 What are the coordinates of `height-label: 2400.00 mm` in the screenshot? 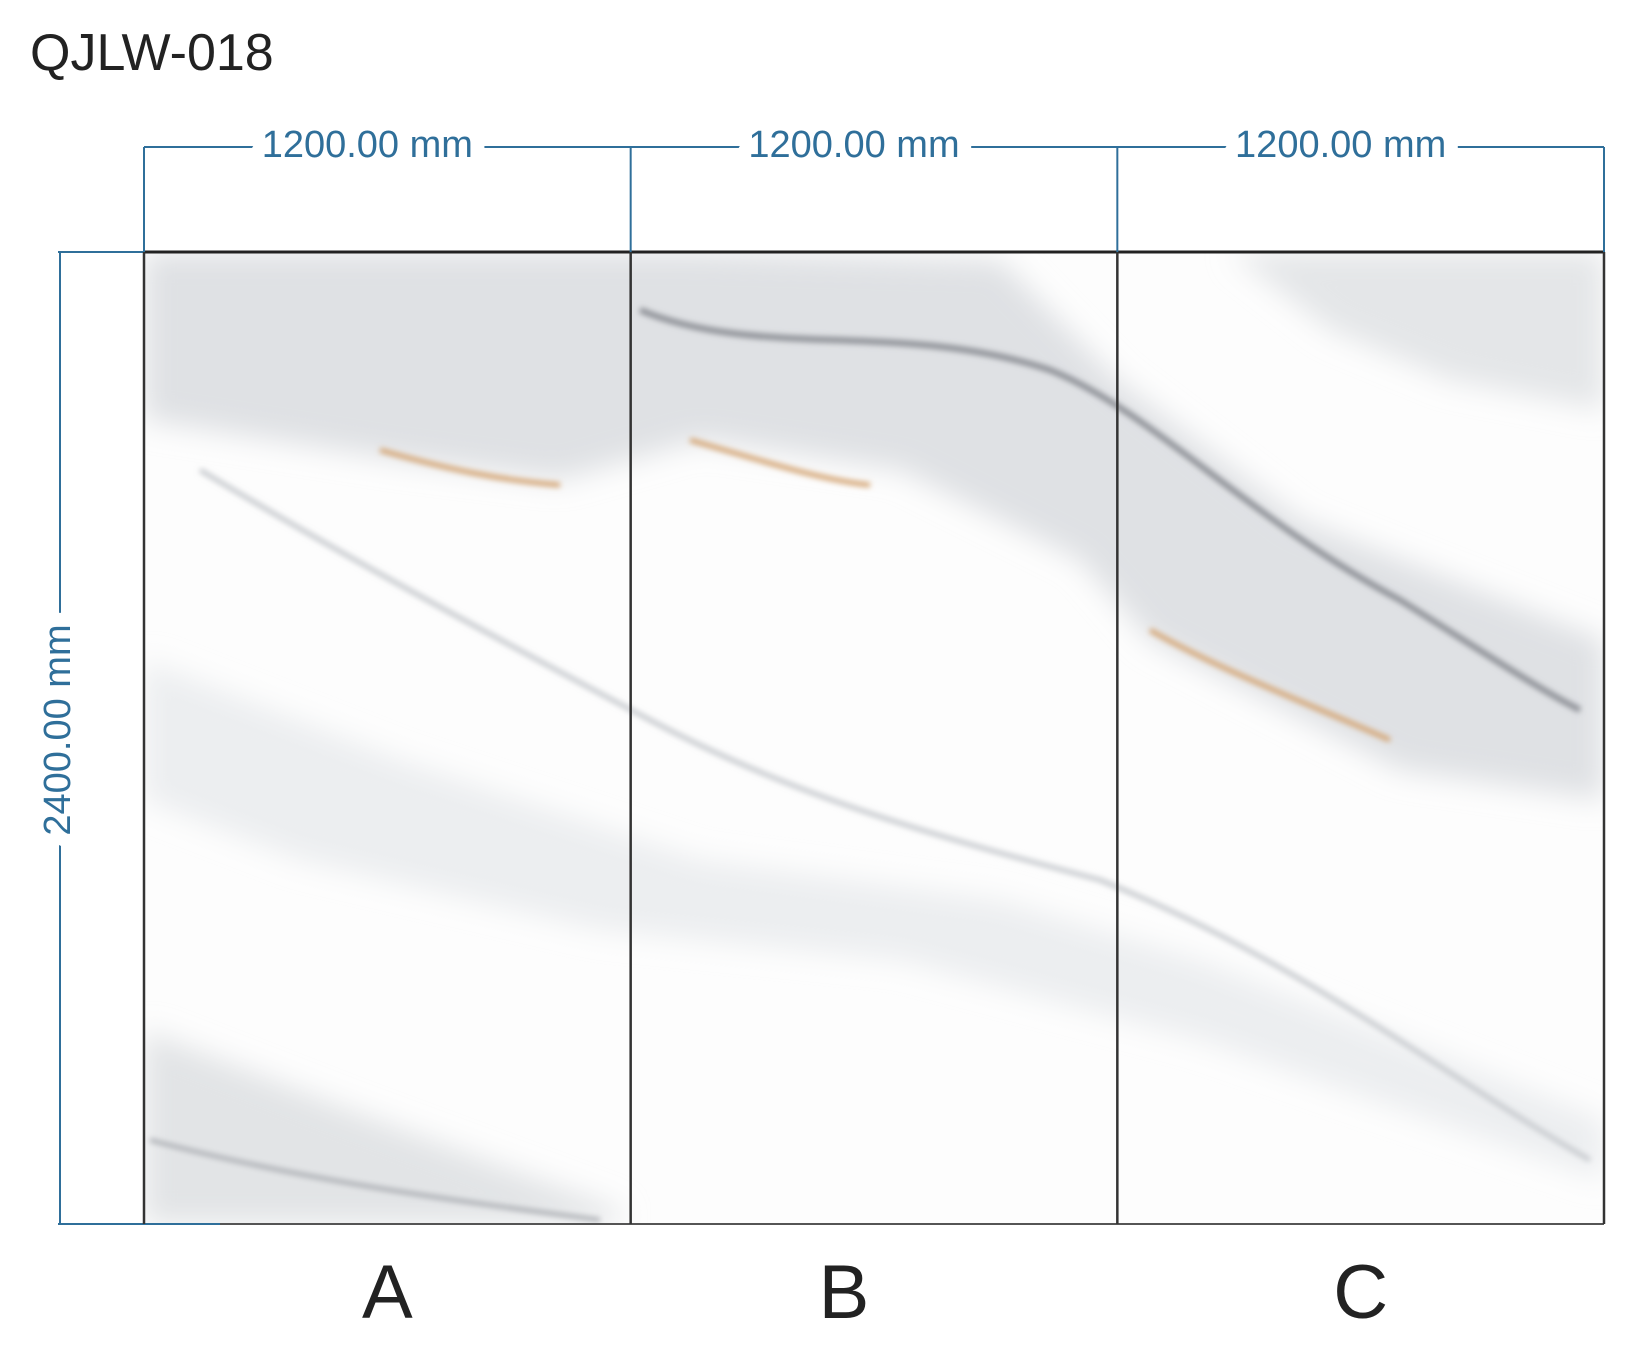 It's located at (58, 729).